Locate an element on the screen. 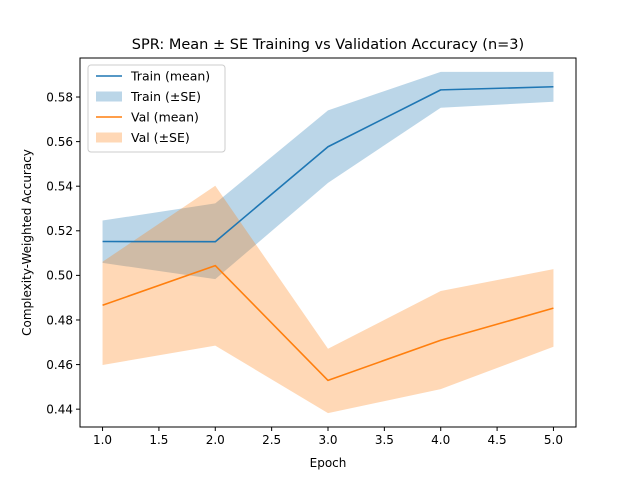 This screenshot has width=640, height=480. x-axis: 1.0 1.5 2.0 2.5 3.0 3.5 4.0 4.5 5.0 is located at coordinates (328, 437).